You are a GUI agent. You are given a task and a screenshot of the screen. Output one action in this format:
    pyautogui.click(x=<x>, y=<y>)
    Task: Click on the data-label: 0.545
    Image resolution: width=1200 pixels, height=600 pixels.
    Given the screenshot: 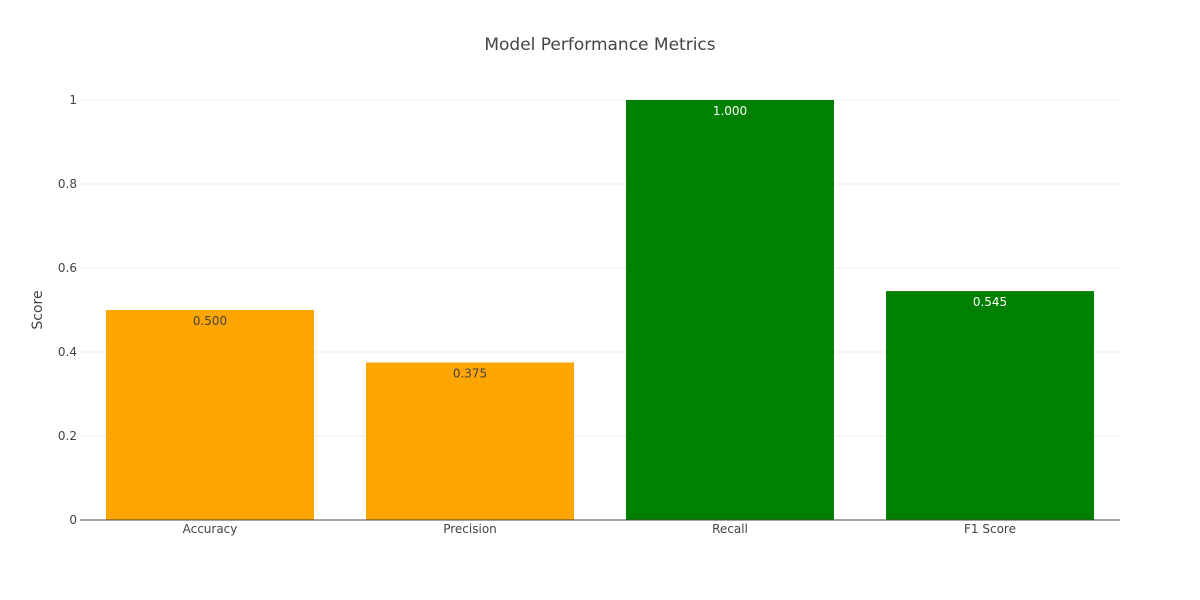 What is the action you would take?
    pyautogui.click(x=990, y=302)
    